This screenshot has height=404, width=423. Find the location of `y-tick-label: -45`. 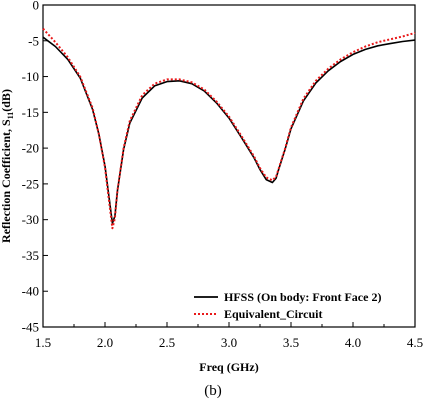

y-tick-label: -45 is located at coordinates (30, 327).